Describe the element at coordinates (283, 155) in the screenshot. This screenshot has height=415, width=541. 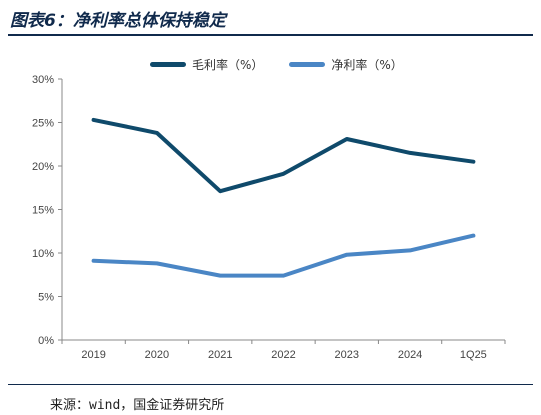
I see `series-line-gross-margin` at that location.